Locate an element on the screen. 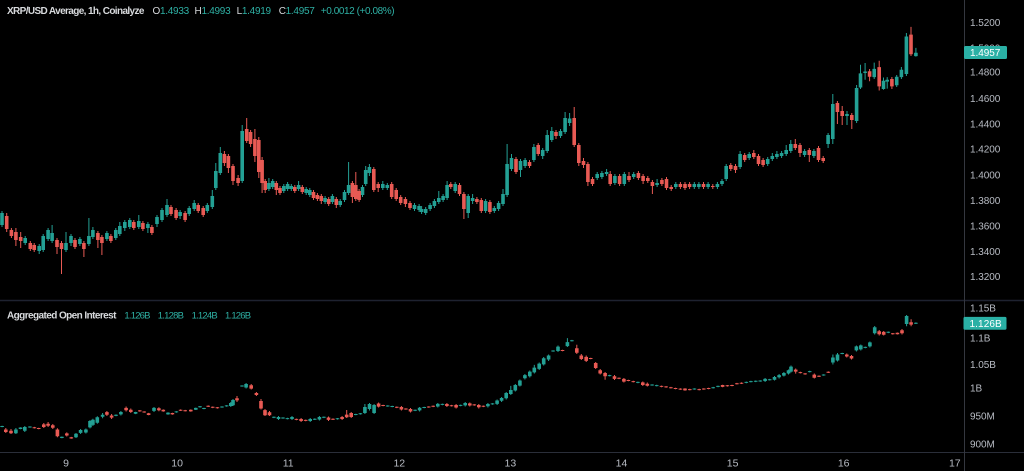  svg-text: 1.124B is located at coordinates (205, 316).